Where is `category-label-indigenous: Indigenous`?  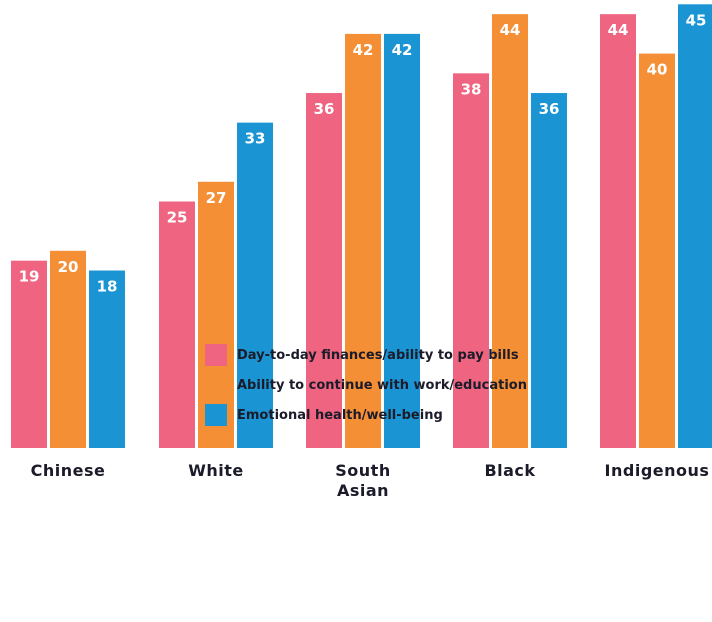 category-label-indigenous: Indigenous is located at coordinates (657, 470).